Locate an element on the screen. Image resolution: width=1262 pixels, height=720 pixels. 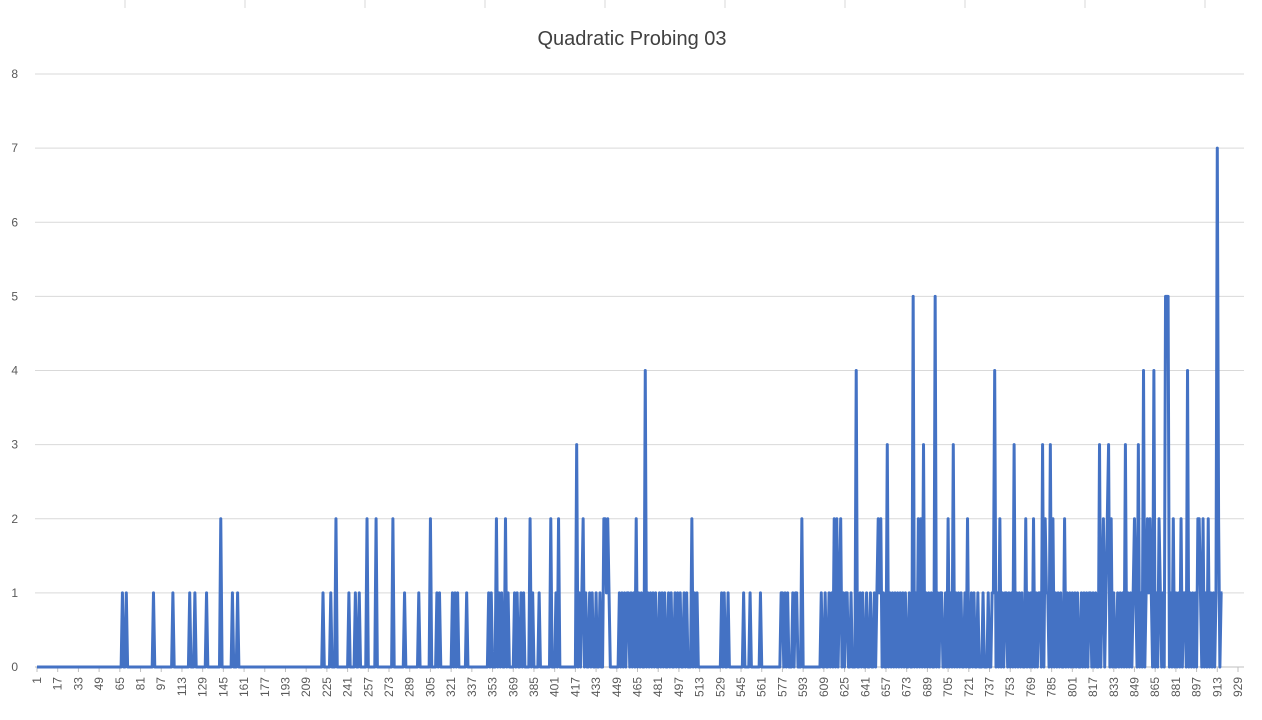
x-tick-label: 801 is located at coordinates (1072, 687).